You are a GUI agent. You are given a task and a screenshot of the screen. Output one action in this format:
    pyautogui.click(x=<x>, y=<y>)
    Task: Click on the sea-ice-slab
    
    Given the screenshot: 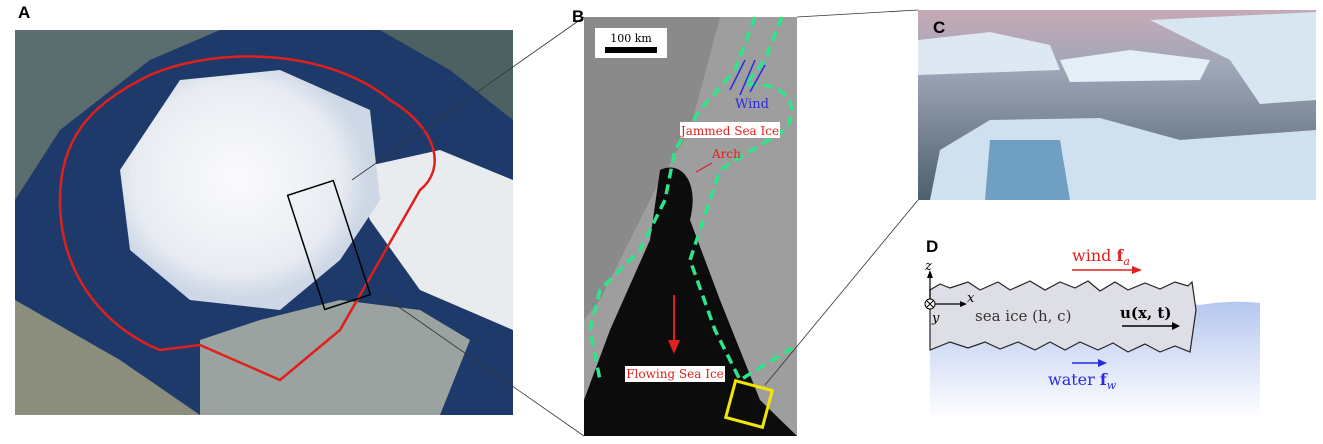 What is the action you would take?
    pyautogui.click(x=1063, y=316)
    